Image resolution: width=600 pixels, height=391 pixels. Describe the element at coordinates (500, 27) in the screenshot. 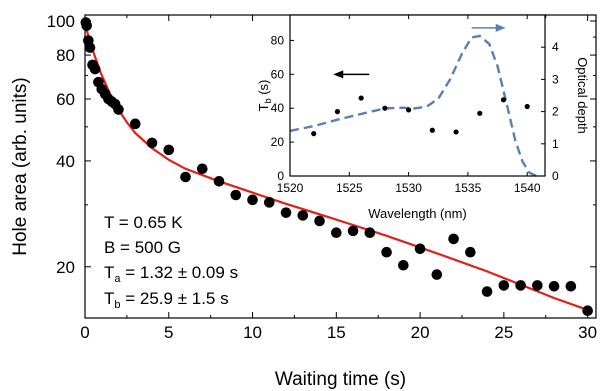

I see `right-axis-arrow-head` at that location.